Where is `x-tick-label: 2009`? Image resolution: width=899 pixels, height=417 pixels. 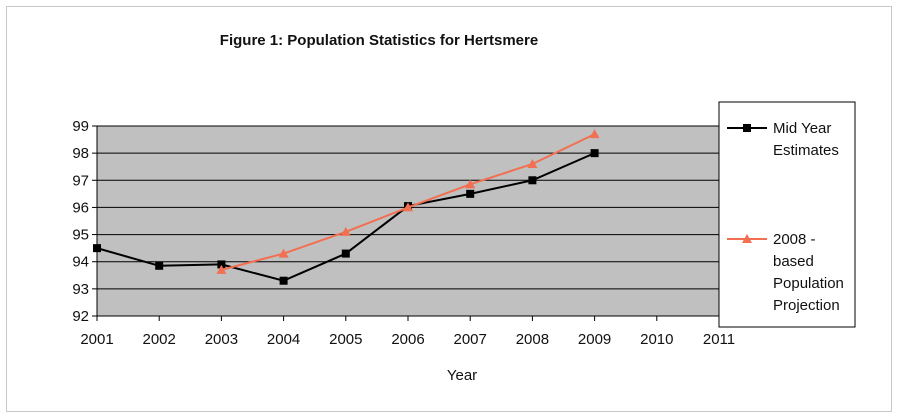 x-tick-label: 2009 is located at coordinates (594, 339).